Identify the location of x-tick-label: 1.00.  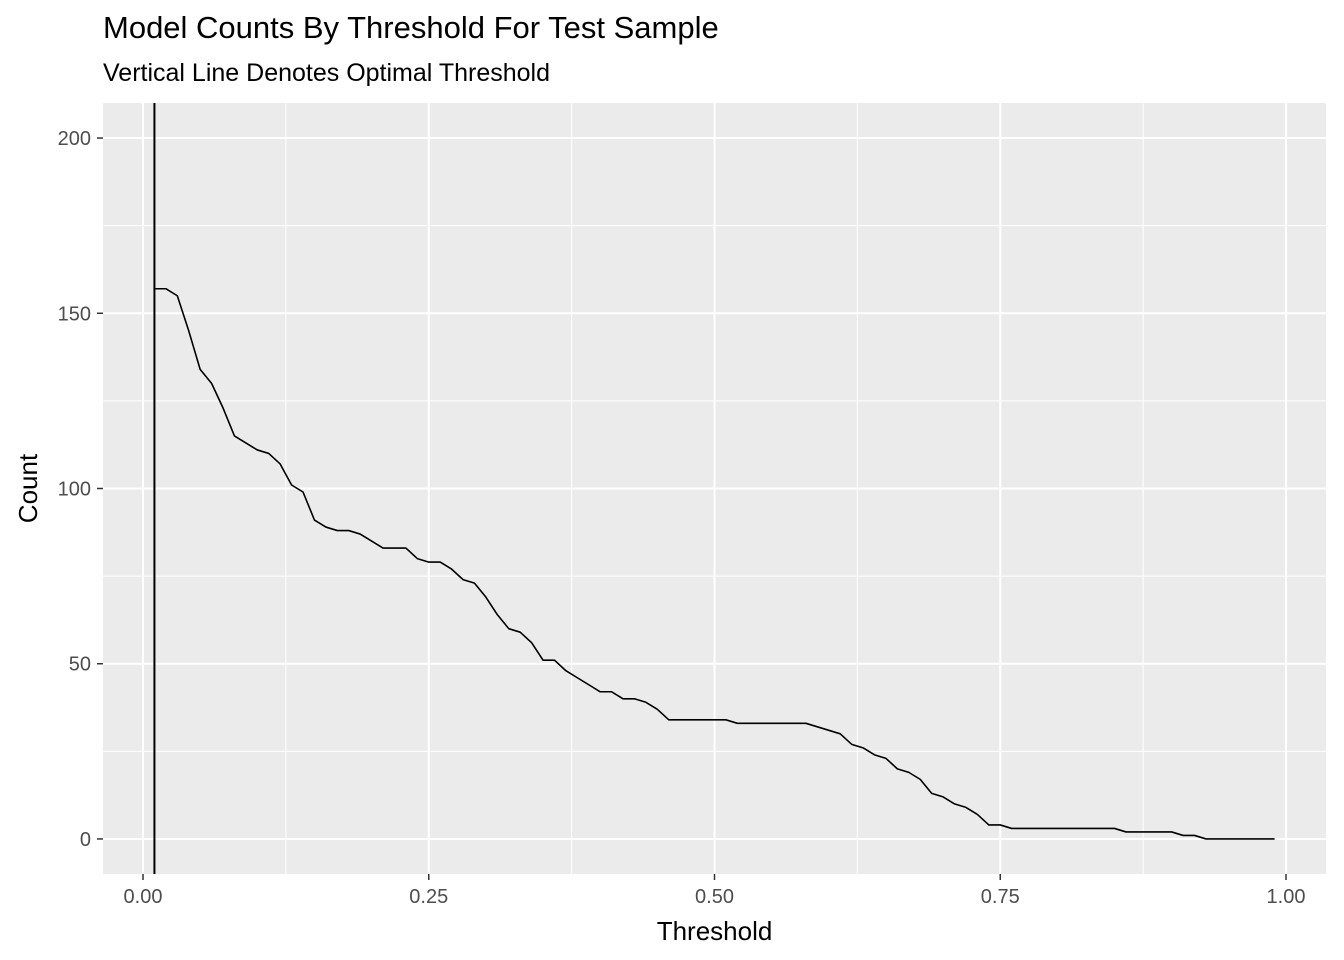
(1286, 897).